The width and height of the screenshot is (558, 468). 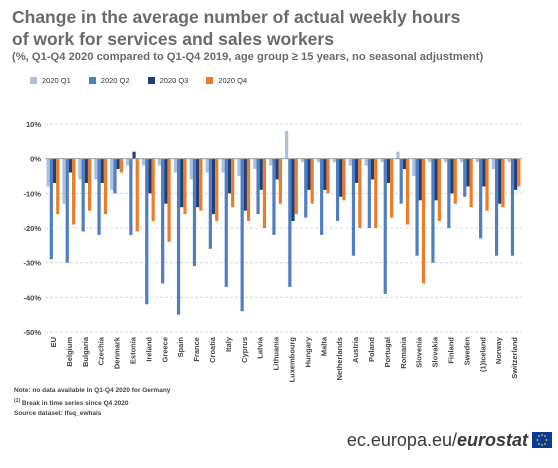 What do you see at coordinates (74, 404) in the screenshot?
I see `note-break-text: Break in time series since Q4 2020` at bounding box center [74, 404].